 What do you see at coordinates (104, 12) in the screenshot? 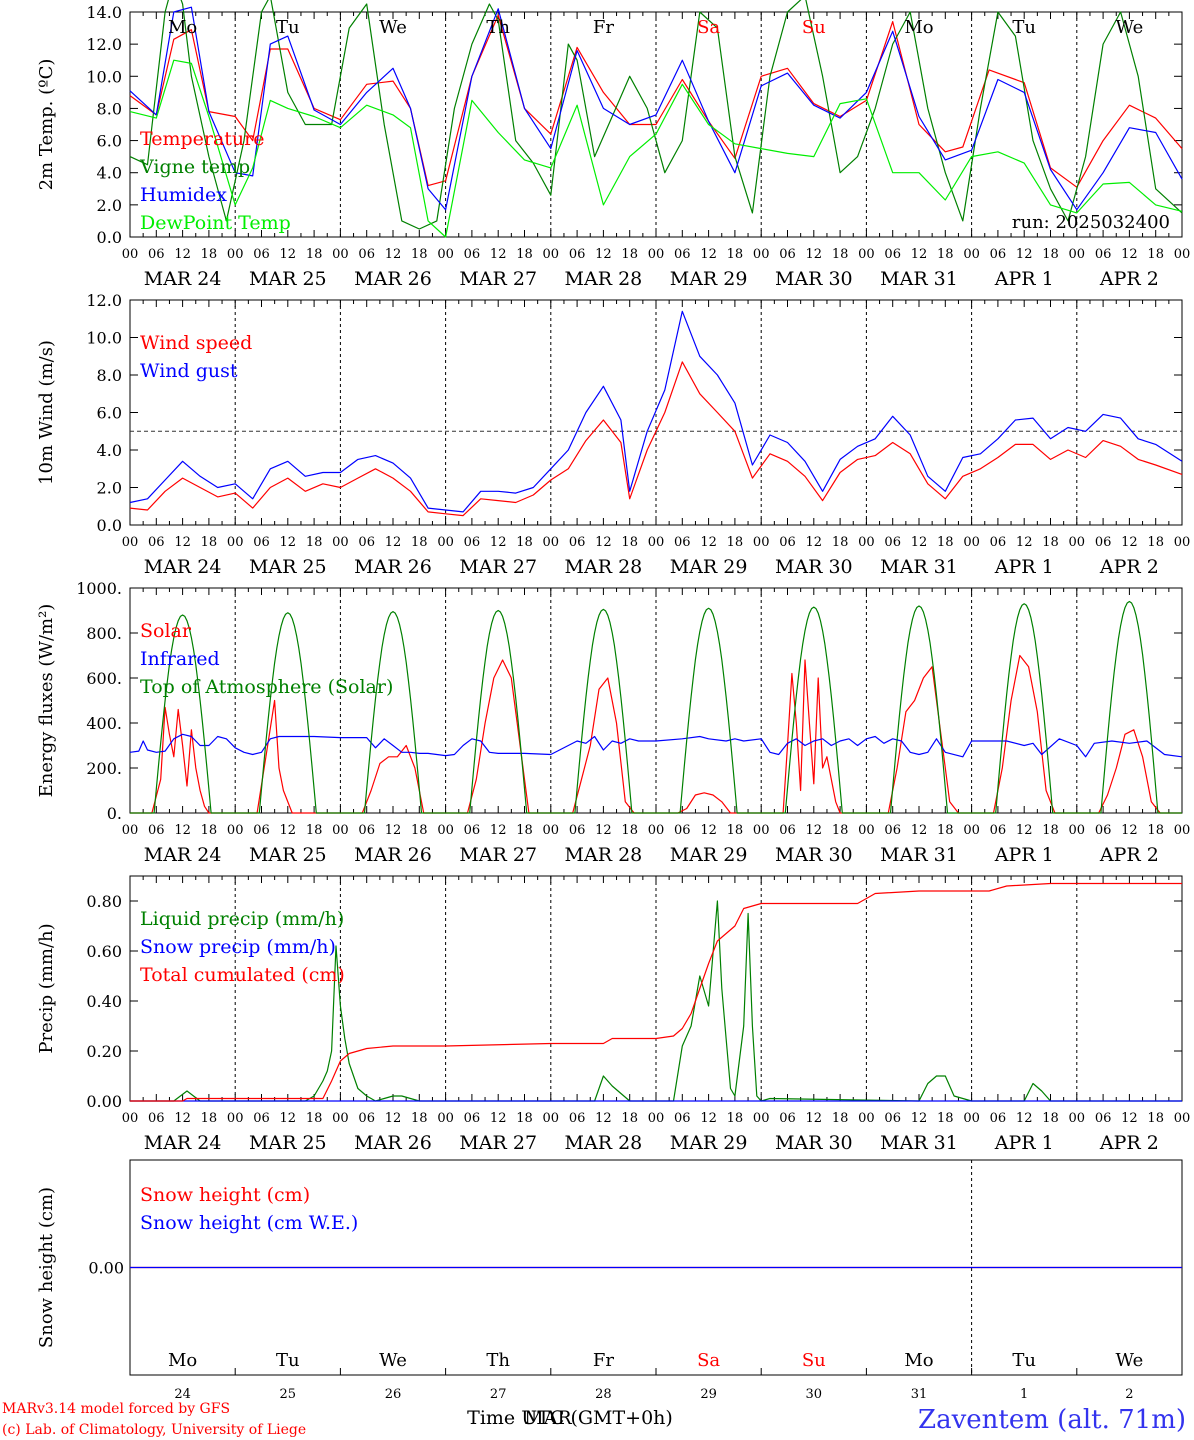
I see `y-tick-label: 14.0` at bounding box center [104, 12].